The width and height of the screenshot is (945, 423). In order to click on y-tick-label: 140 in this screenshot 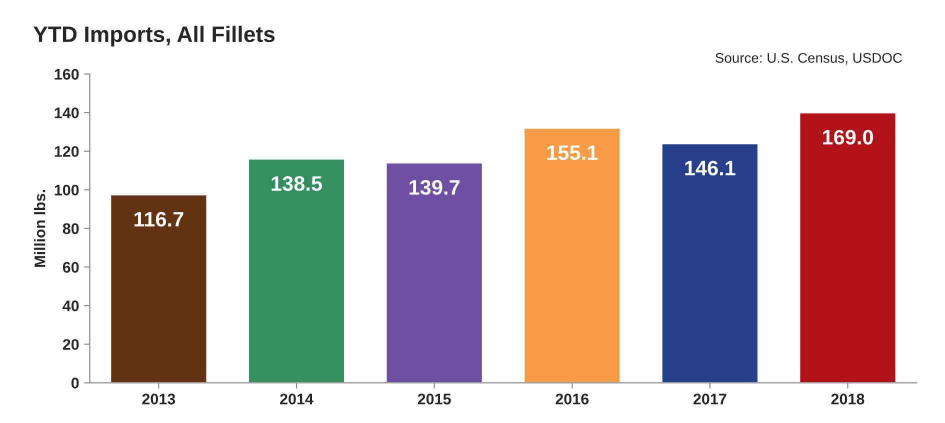, I will do `click(66, 112)`.